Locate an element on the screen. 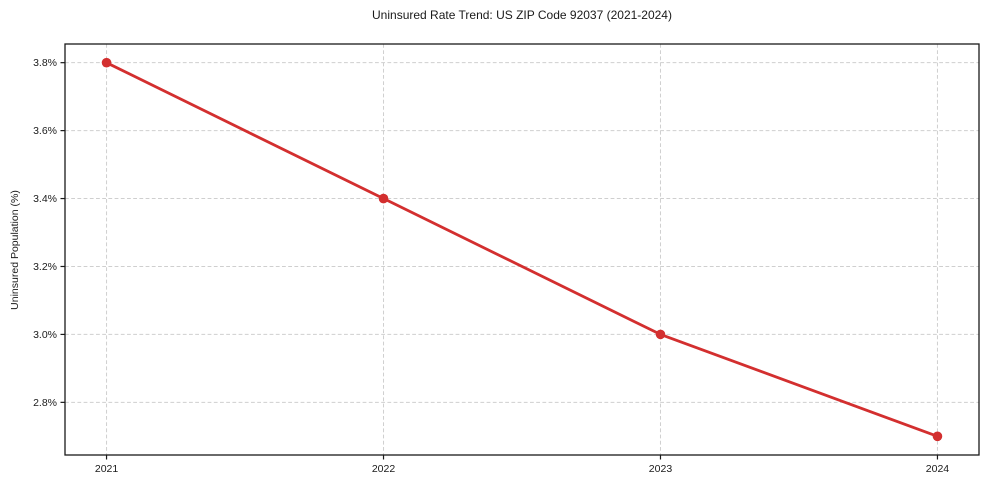 The width and height of the screenshot is (989, 490). y-tick-label: 3.0% is located at coordinates (45, 335).